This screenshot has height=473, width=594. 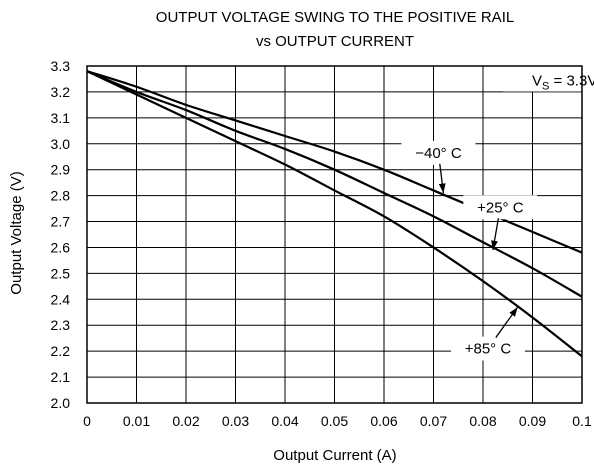 I want to click on y-tick-label: 2.9, so click(x=61, y=170).